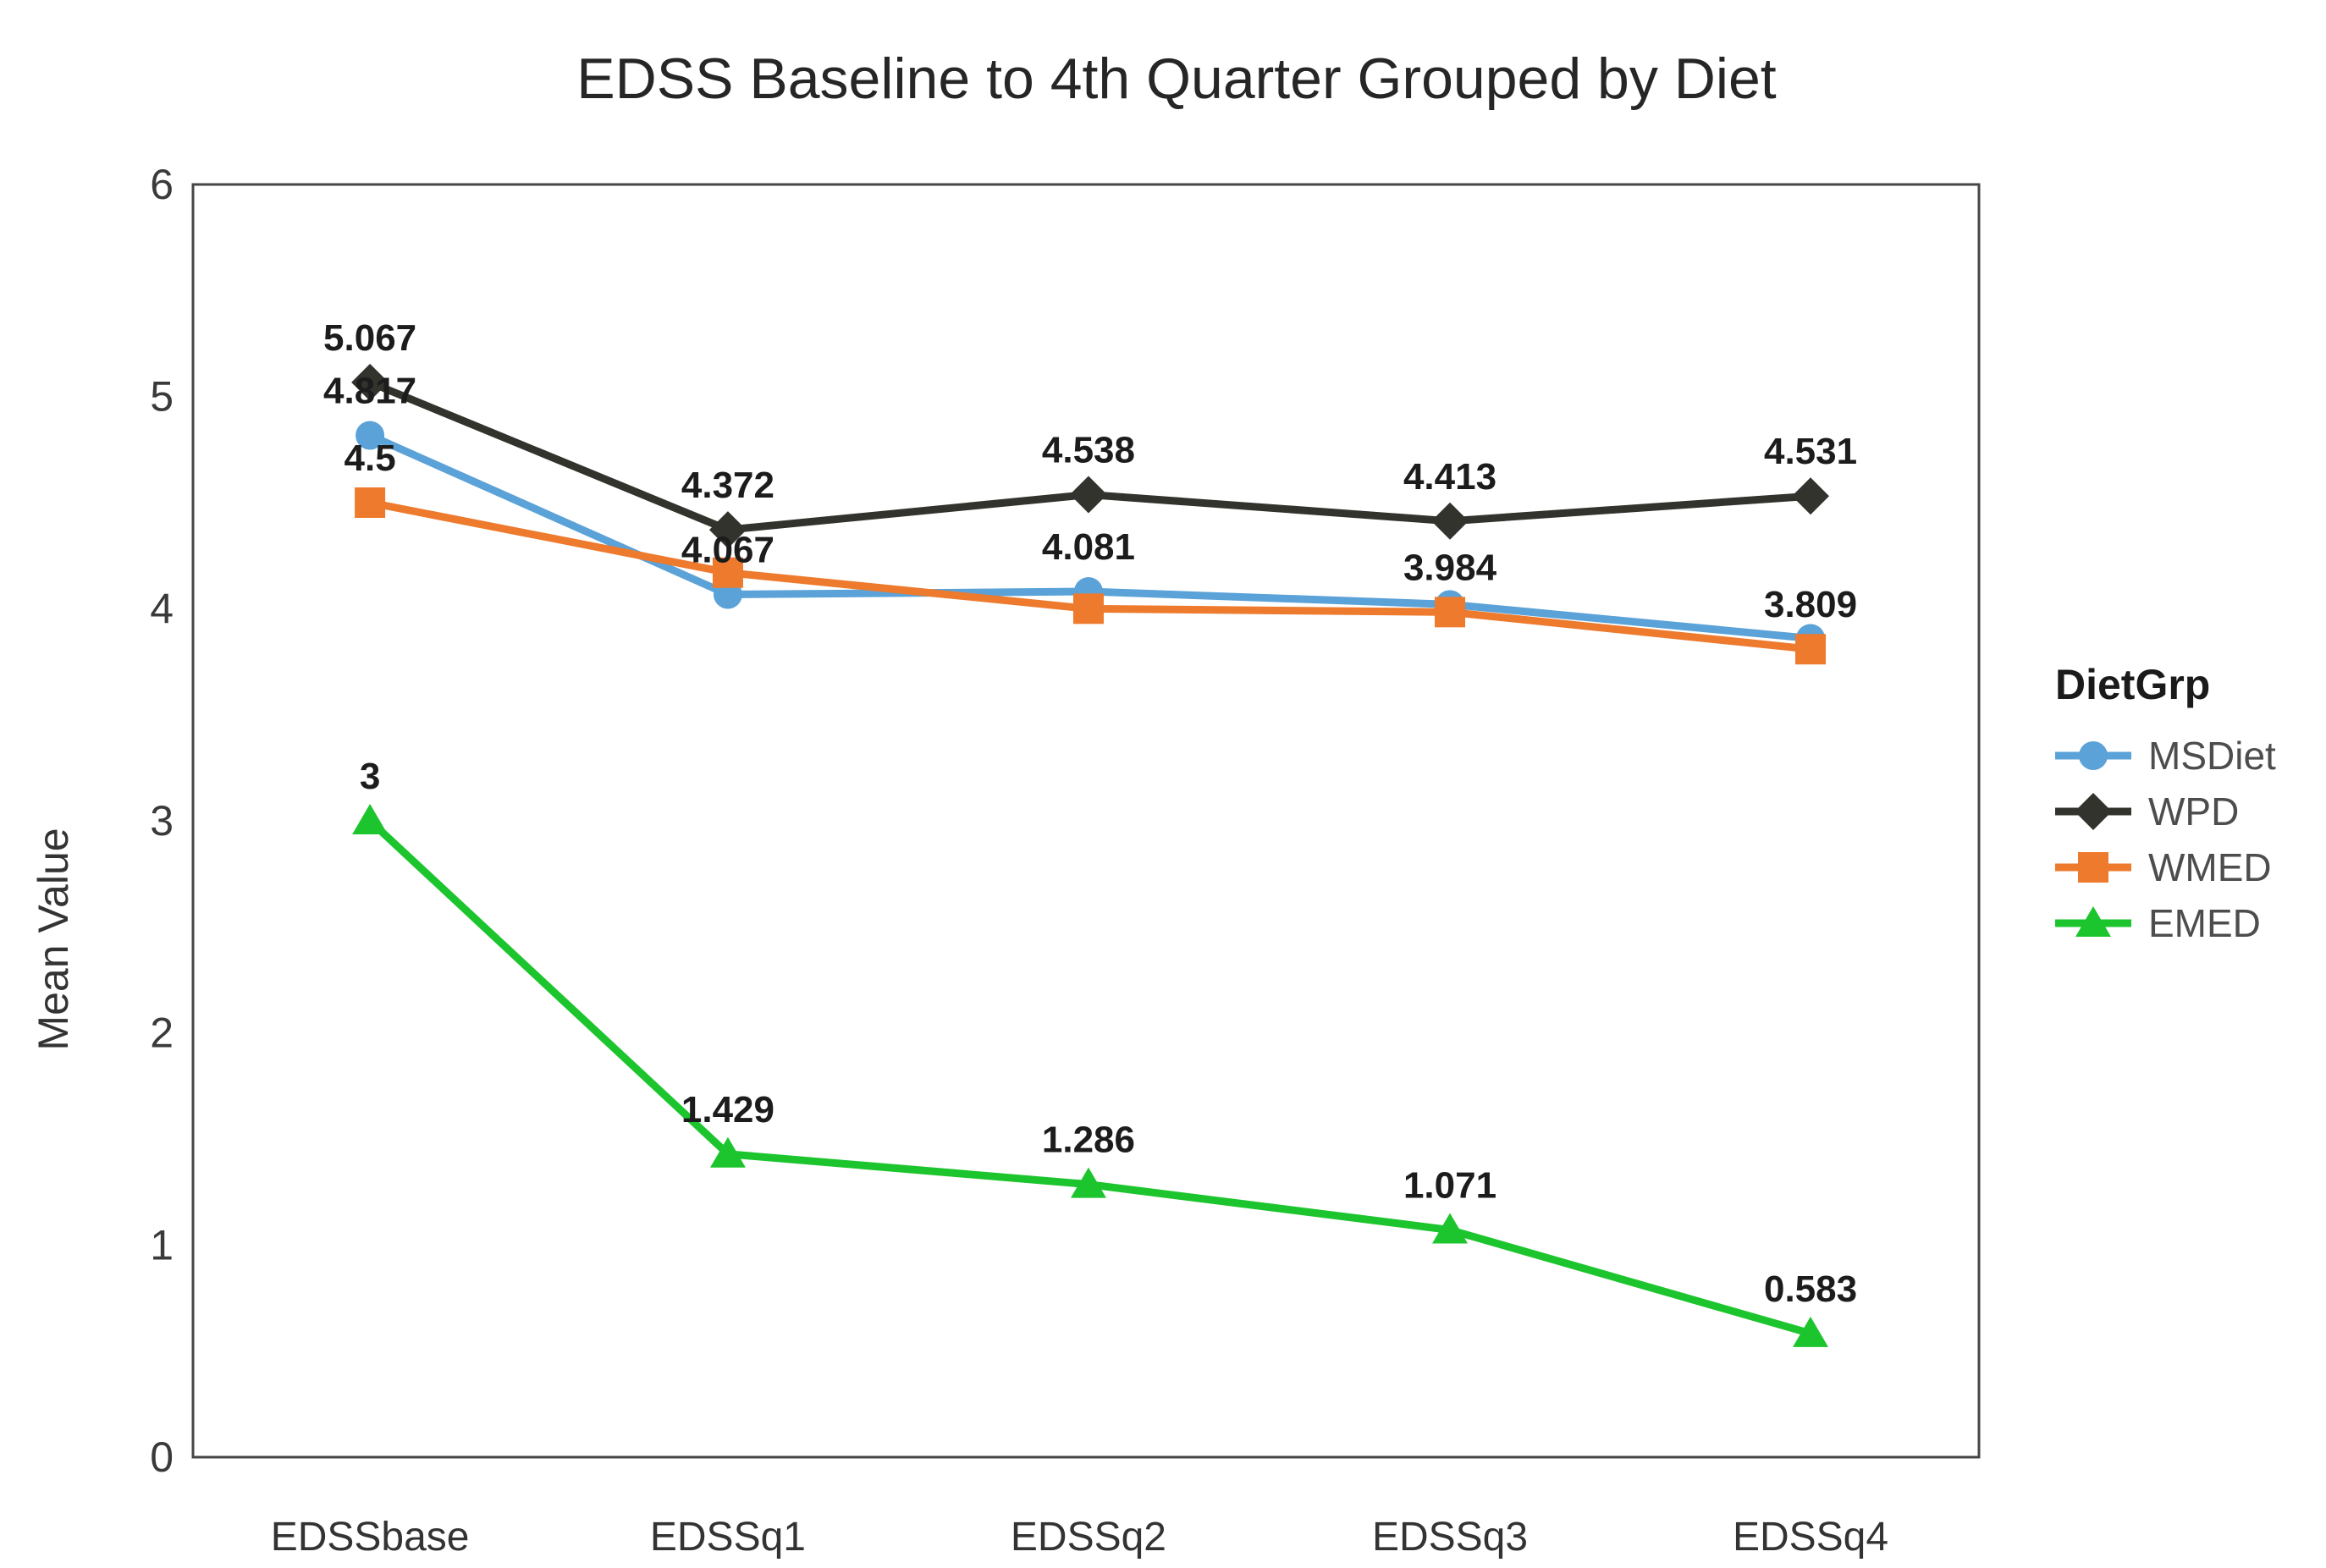  I want to click on x-tick-label: EDSSq3, so click(1450, 1537).